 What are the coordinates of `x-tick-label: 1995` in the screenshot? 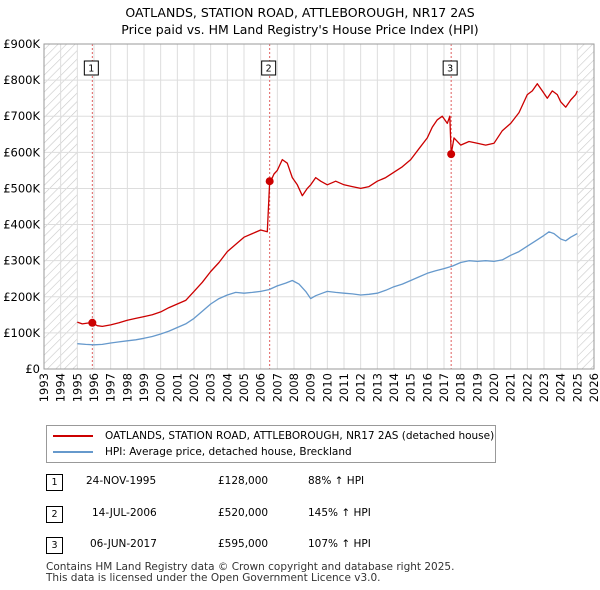 It's located at (77, 387).